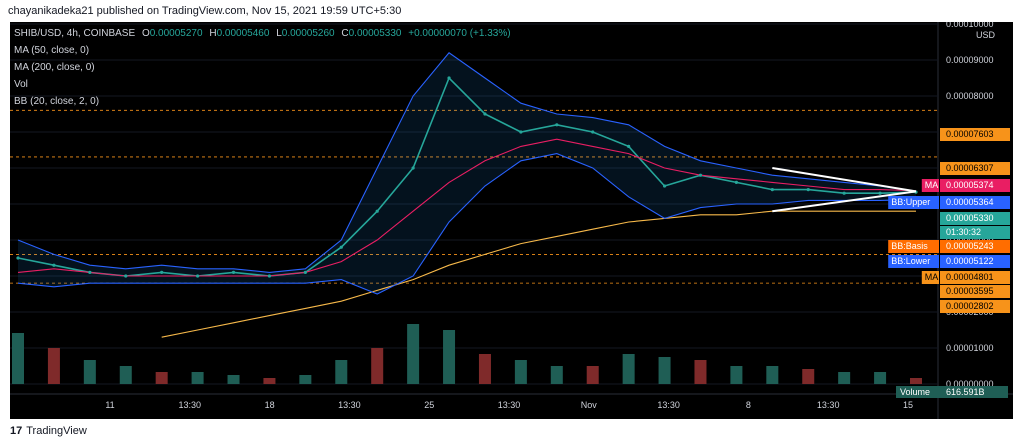 The image size is (1024, 445). What do you see at coordinates (909, 246) in the screenshot?
I see `badge-label: BB:Basis` at bounding box center [909, 246].